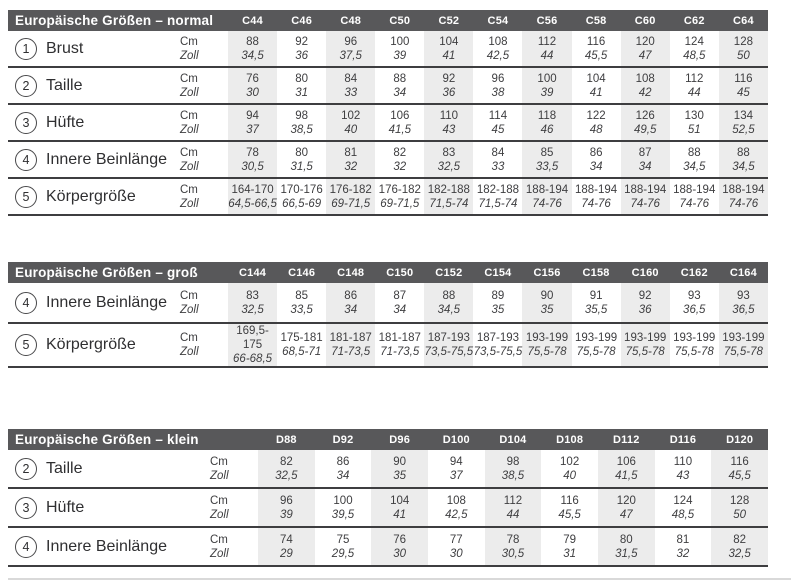 The width and height of the screenshot is (800, 580). What do you see at coordinates (683, 461) in the screenshot?
I see `cm-value: 110` at bounding box center [683, 461].